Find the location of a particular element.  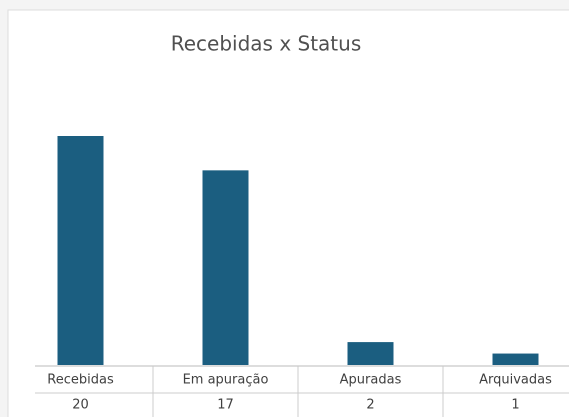

category-label: Apuradas is located at coordinates (371, 380).